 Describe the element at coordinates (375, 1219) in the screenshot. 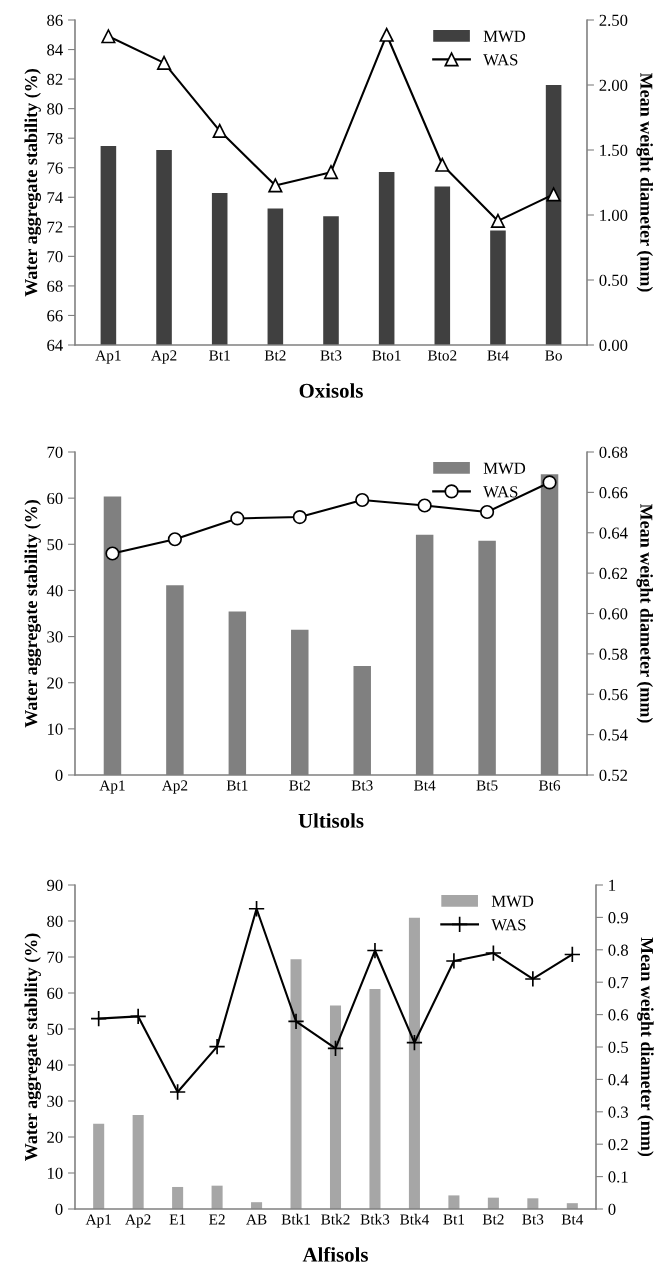

I see `x-tick-label: Btk3` at that location.